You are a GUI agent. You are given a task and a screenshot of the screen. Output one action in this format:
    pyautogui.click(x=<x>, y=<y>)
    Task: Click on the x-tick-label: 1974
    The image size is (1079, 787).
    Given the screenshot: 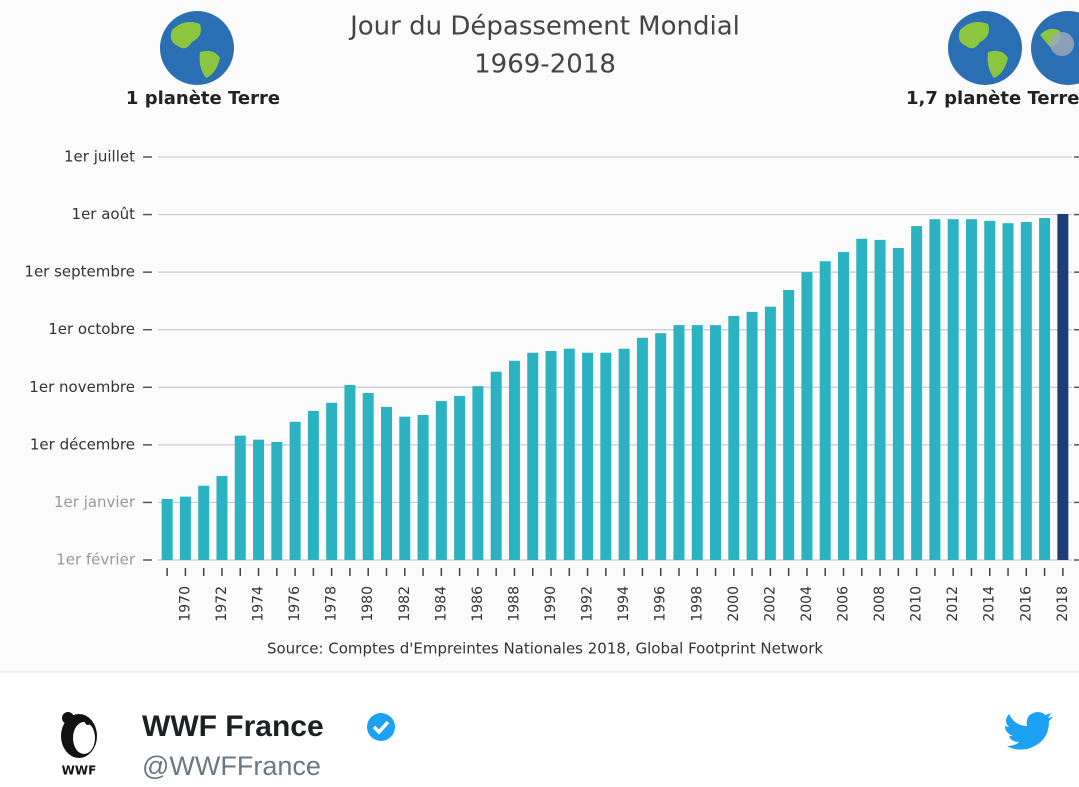 What is the action you would take?
    pyautogui.click(x=259, y=604)
    